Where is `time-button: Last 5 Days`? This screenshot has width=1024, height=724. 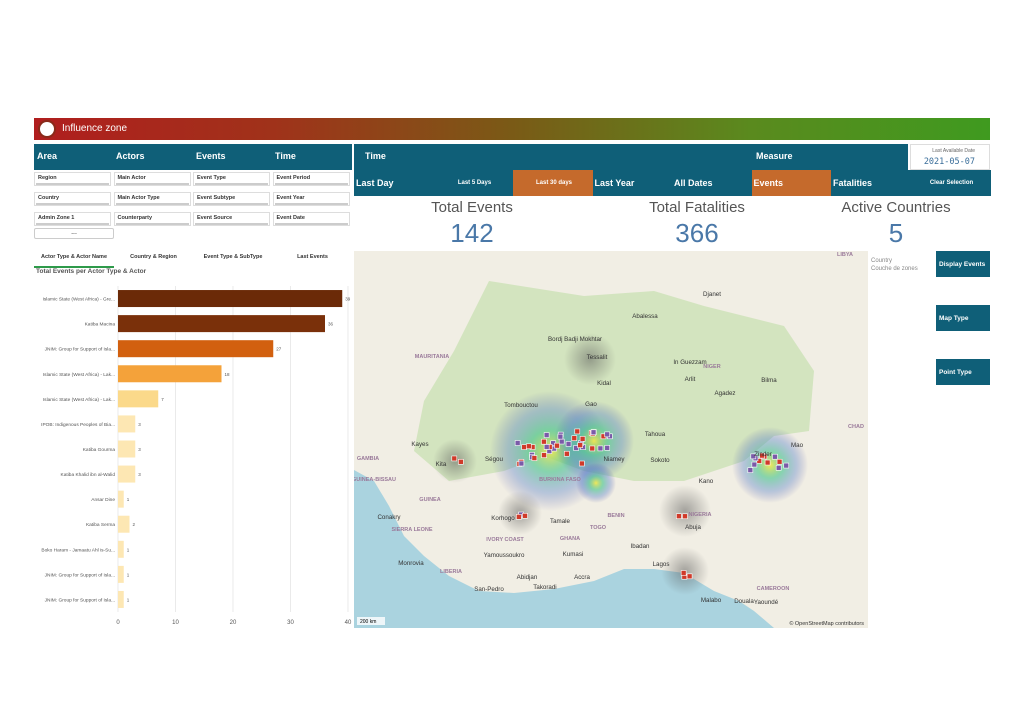 time-button: Last 5 Days is located at coordinates (473, 183).